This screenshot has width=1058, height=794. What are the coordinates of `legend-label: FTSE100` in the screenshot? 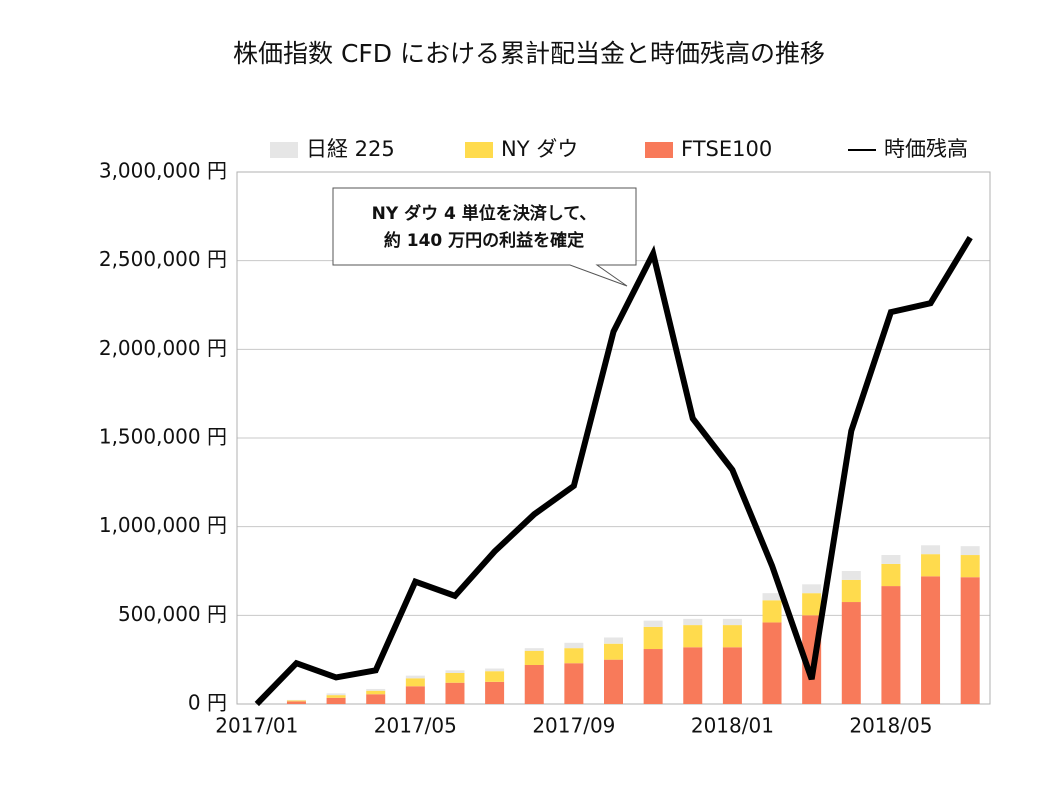 It's located at (726, 149).